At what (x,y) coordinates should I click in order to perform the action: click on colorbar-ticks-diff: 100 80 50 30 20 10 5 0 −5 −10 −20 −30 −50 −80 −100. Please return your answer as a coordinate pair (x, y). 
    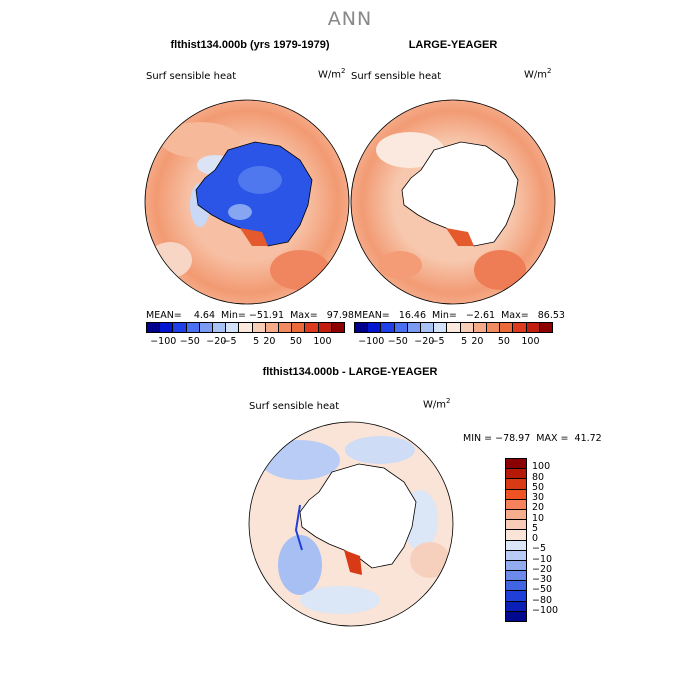
    Looking at the image, I should click on (552, 540).